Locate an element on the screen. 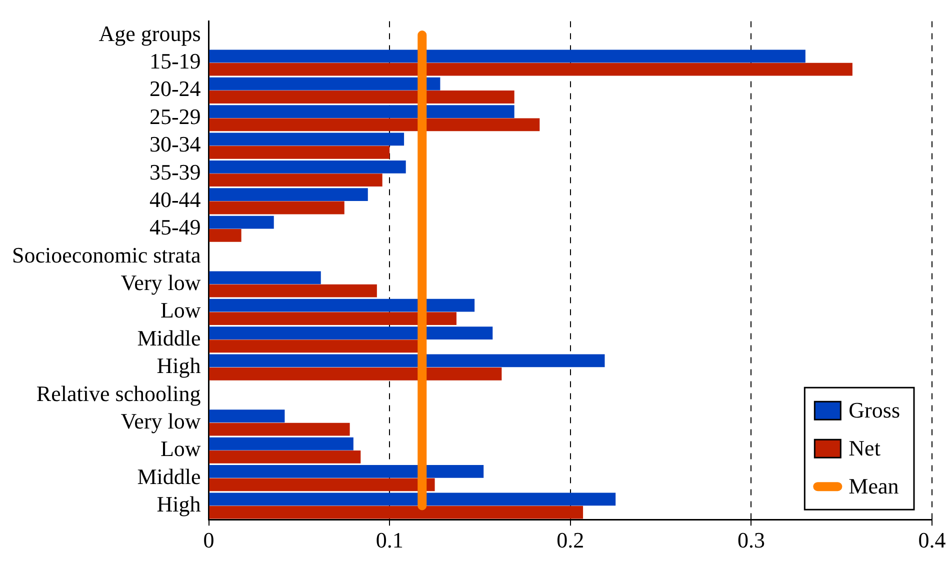 The image size is (950, 562). legend-label: Mean is located at coordinates (873, 485).